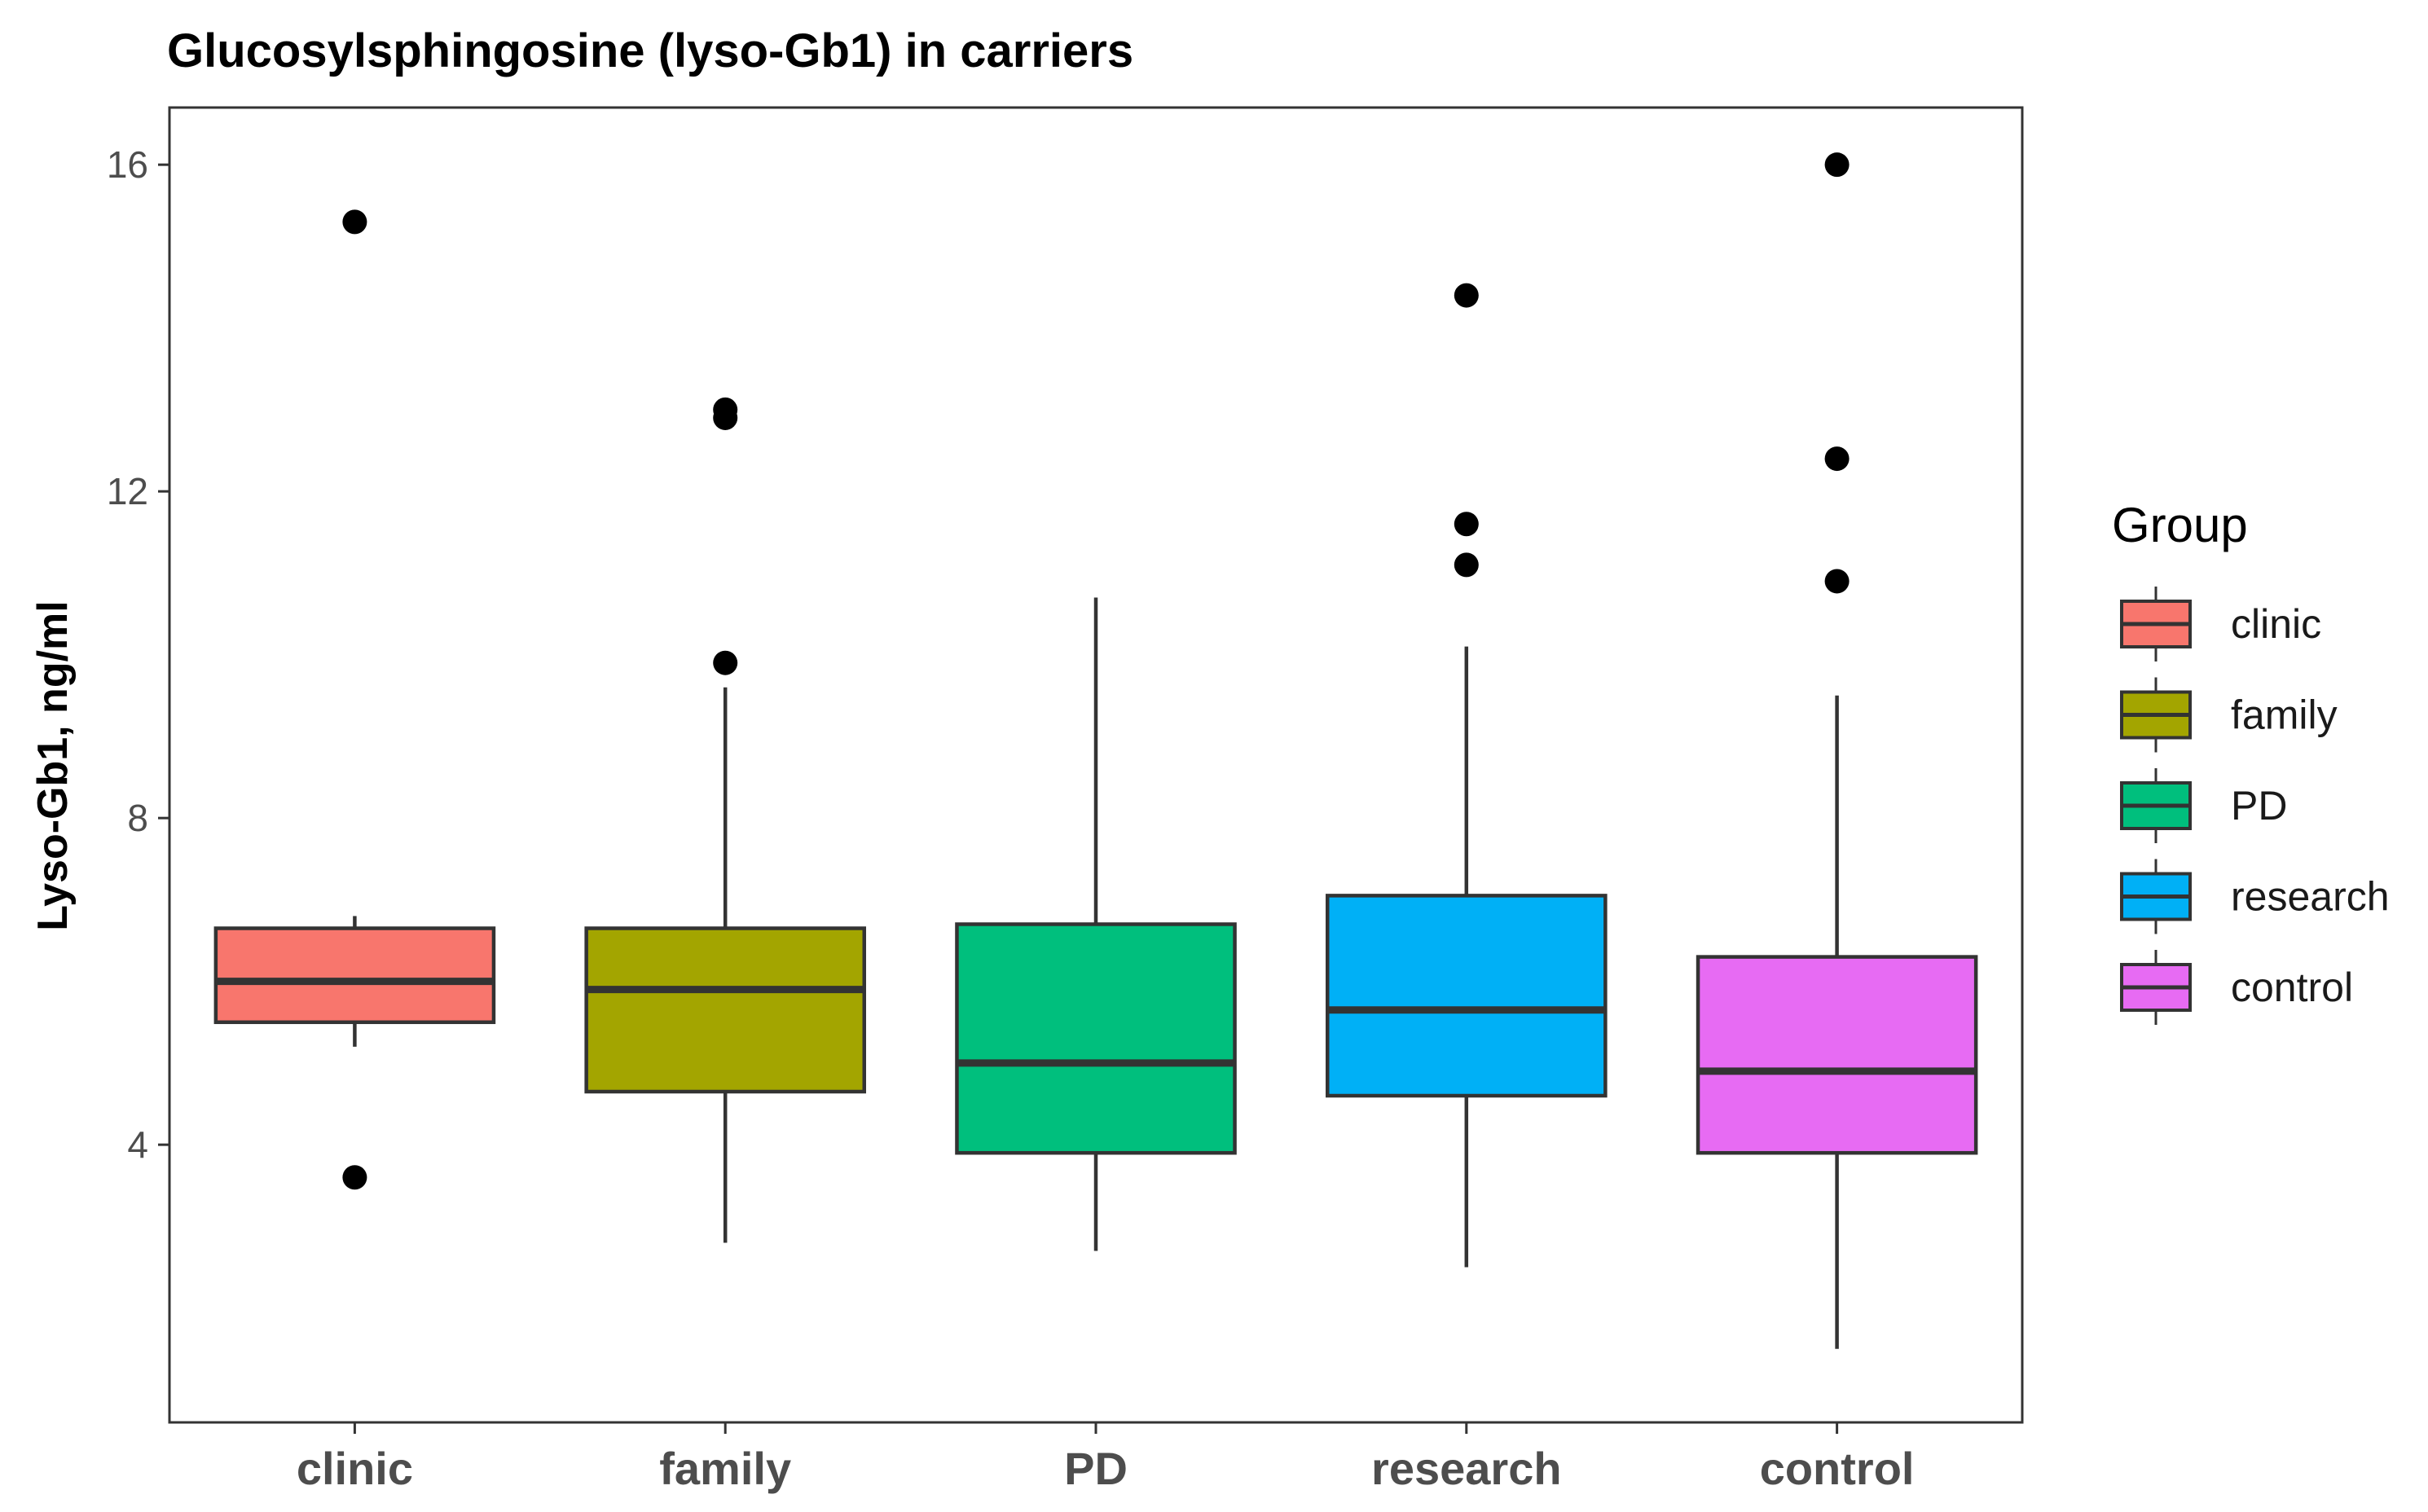 The width and height of the screenshot is (2428, 1512). I want to click on legend-title: Group, so click(2180, 525).